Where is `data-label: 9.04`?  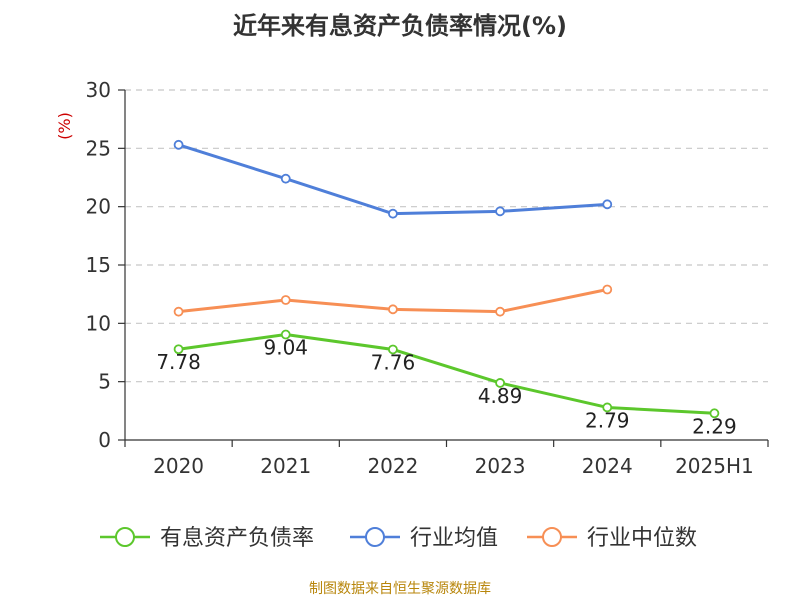
data-label: 9.04 is located at coordinates (285, 348).